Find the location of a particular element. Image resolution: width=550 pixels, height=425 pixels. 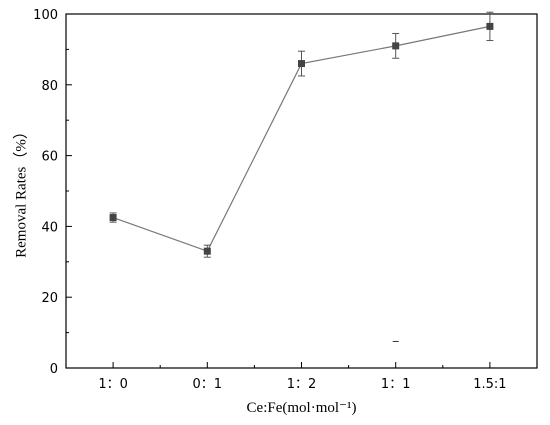

x-tick-label: 1：0 is located at coordinates (113, 384).